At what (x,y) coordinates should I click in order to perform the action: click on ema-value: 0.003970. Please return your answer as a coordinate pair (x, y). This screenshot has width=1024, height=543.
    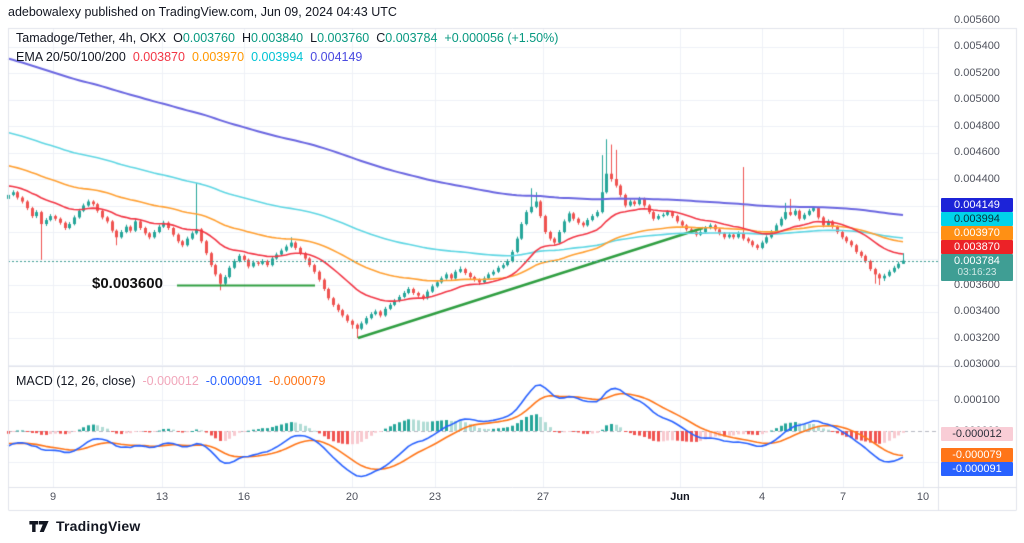
    Looking at the image, I should click on (218, 57).